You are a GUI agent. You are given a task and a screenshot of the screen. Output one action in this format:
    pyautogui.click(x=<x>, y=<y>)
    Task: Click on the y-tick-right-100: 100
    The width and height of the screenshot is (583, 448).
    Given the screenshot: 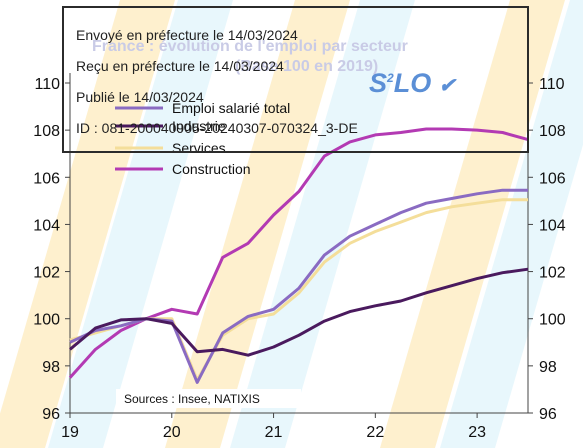 What is the action you would take?
    pyautogui.click(x=552, y=320)
    